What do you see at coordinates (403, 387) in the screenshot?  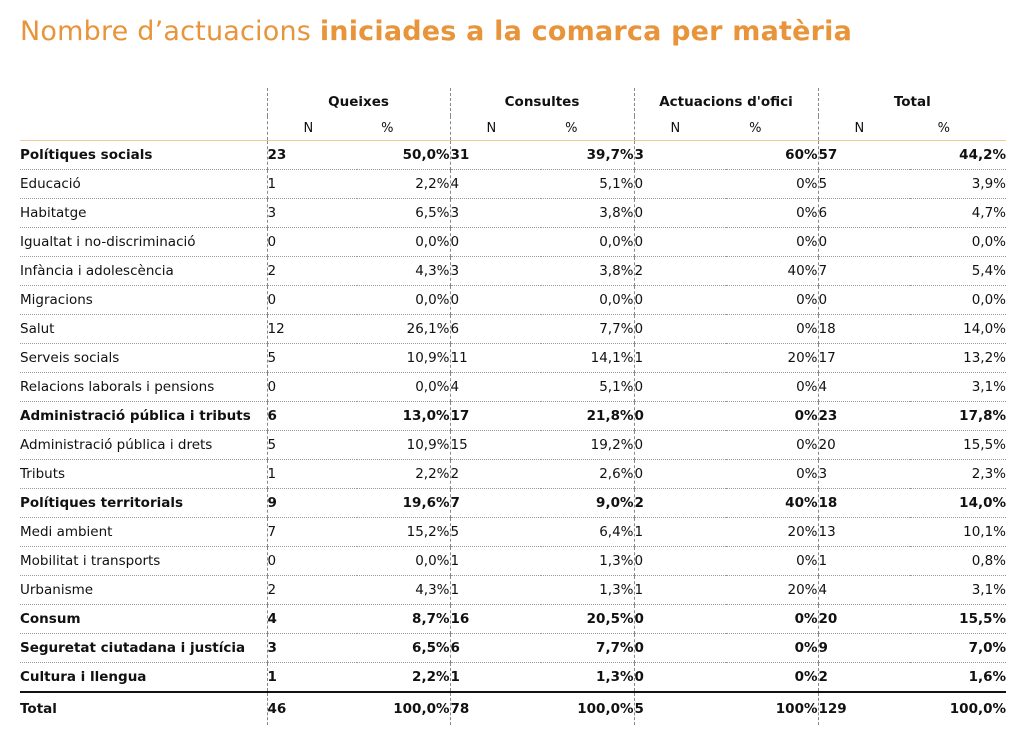 I see `cell-queixes-pct: 0,0%` at bounding box center [403, 387].